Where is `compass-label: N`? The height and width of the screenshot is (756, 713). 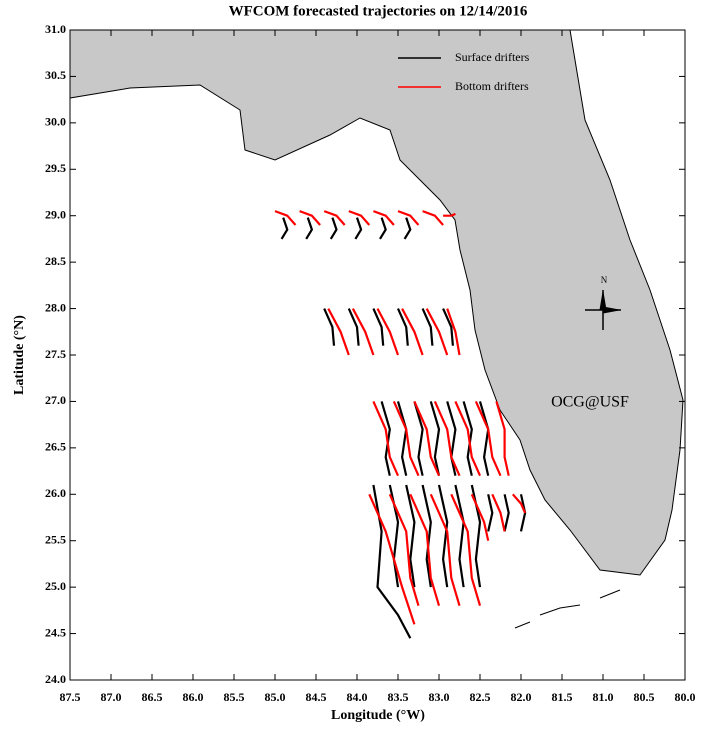 compass-label: N is located at coordinates (604, 280).